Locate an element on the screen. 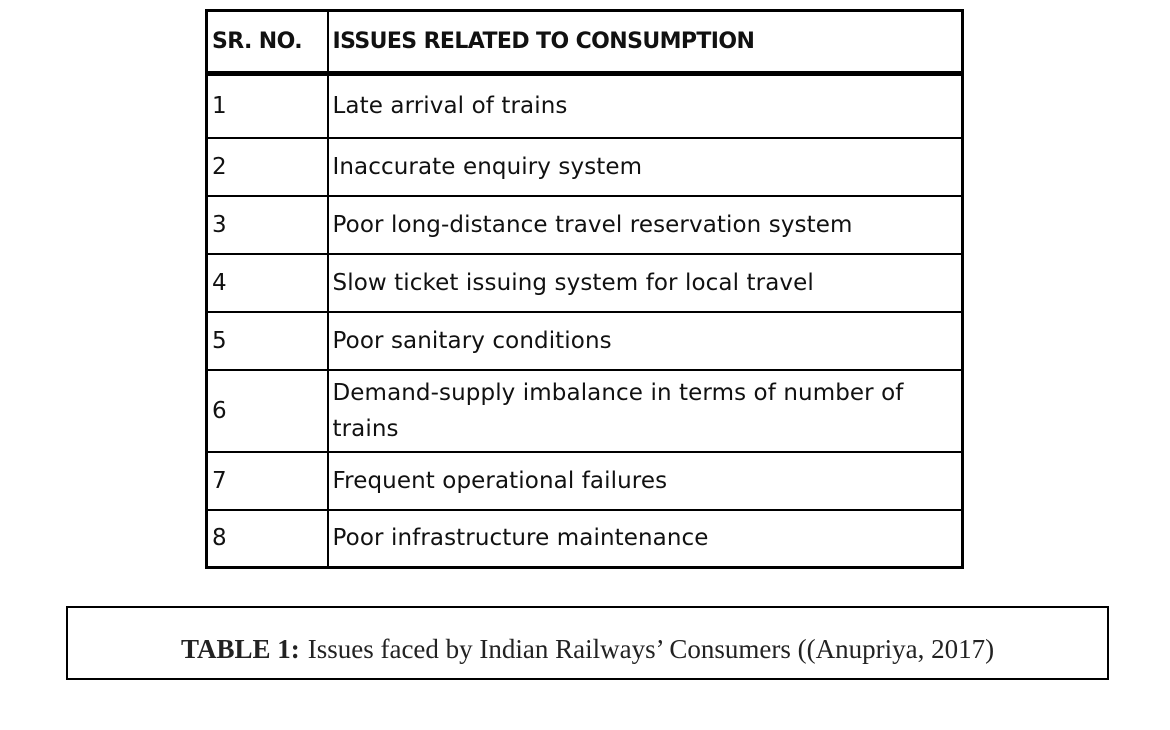 The height and width of the screenshot is (730, 1170). row-number: 7 is located at coordinates (267, 480).